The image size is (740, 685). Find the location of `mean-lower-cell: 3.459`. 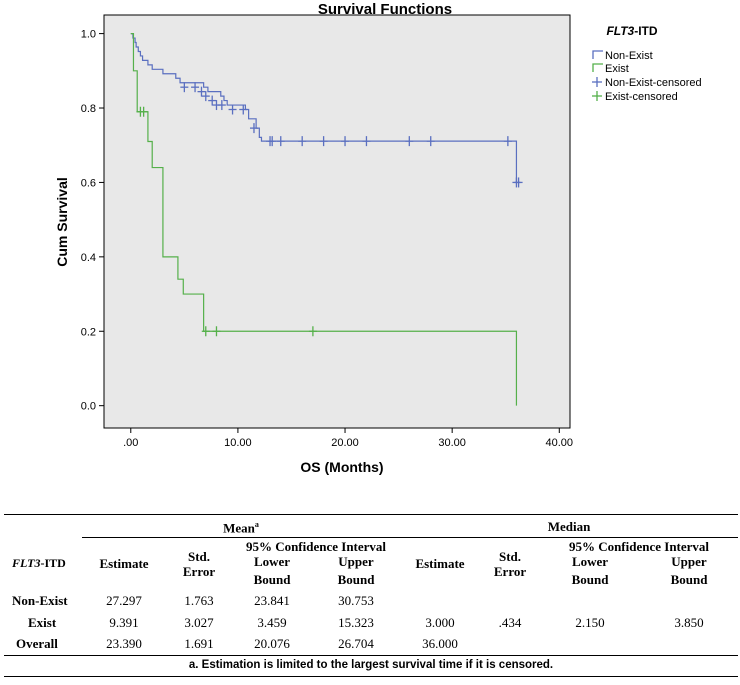

mean-lower-cell: 3.459 is located at coordinates (272, 622).